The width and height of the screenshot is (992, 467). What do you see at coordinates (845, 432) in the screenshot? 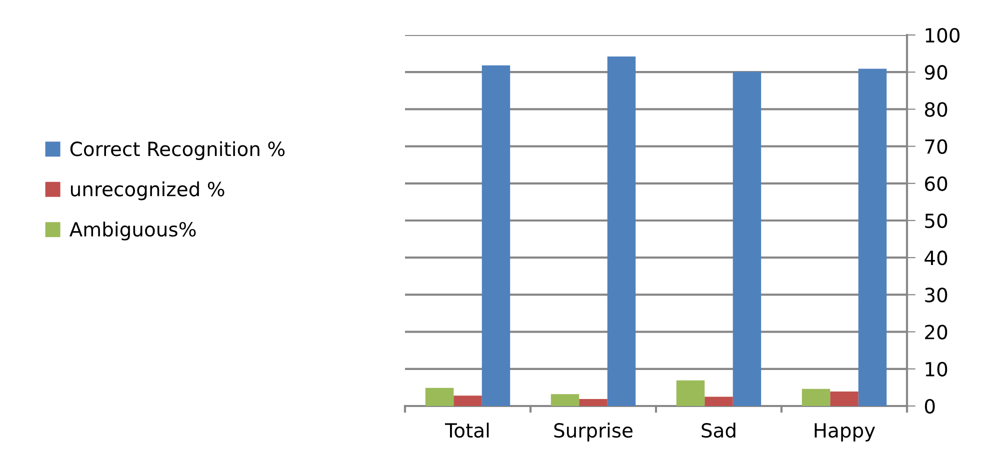
I see `x-tick-label: Happy` at bounding box center [845, 432].